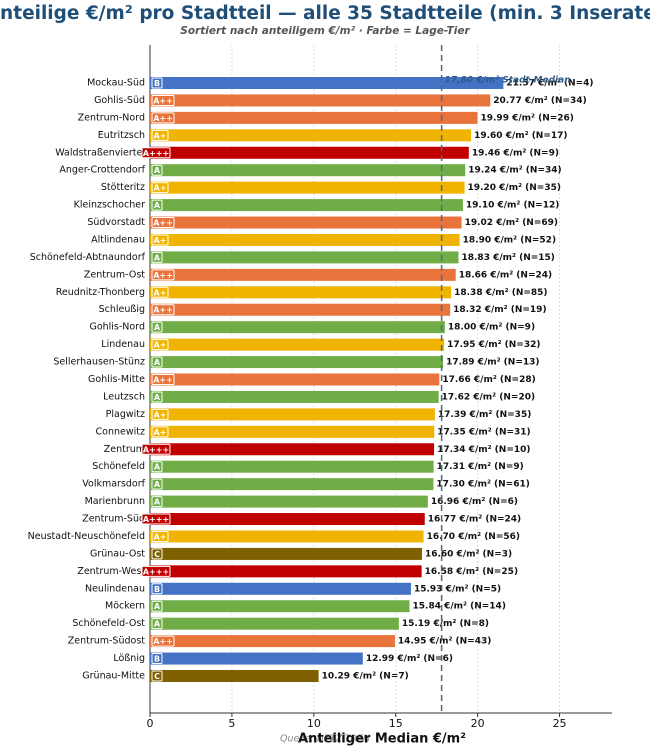 The width and height of the screenshot is (650, 751). I want to click on y-tick-label: Reudnitz-Thonberg, so click(100, 292).